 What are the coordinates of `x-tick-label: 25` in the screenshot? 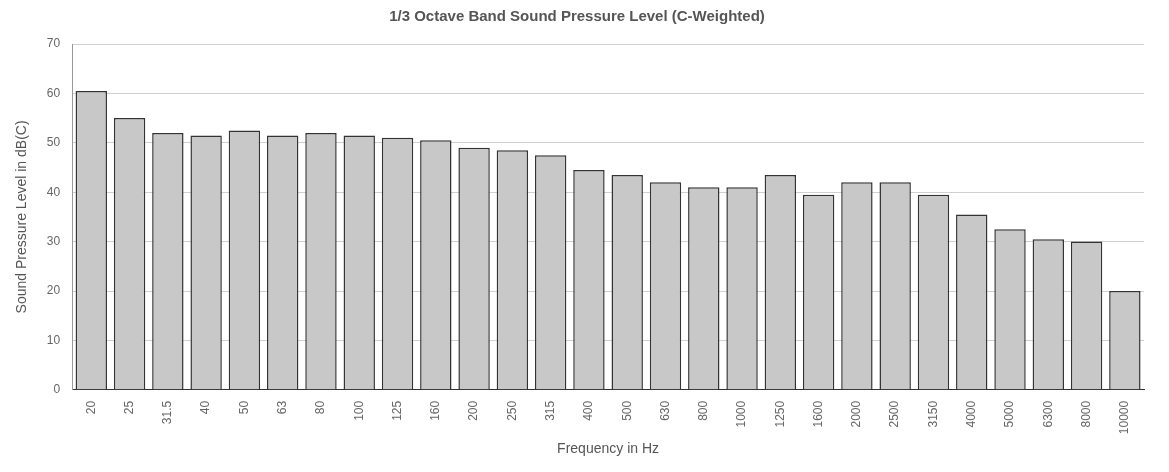 It's located at (128, 407).